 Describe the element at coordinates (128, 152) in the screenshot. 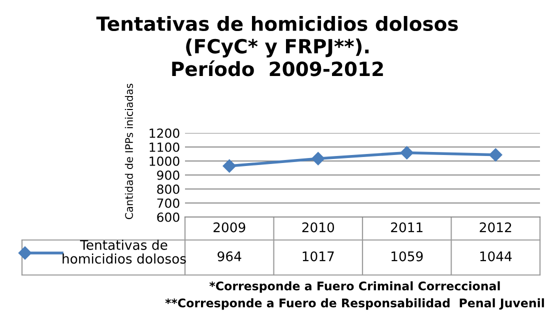

I see `y-axis-title: Cantidad de IPPs iniciadas` at that location.